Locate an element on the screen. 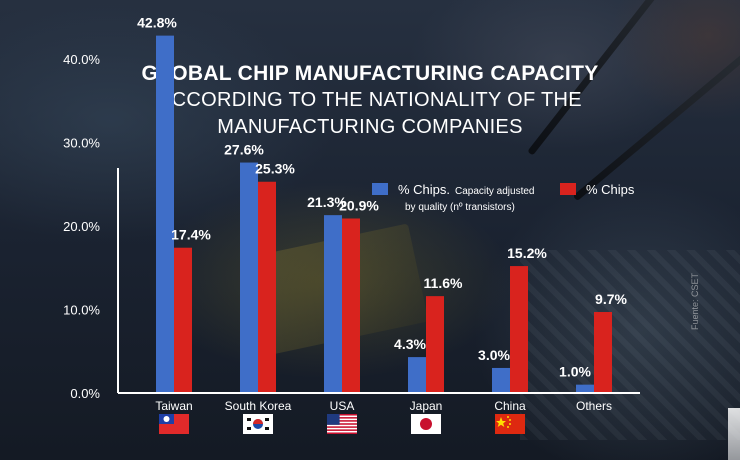 The width and height of the screenshot is (740, 460). data-label-red: 17.4% is located at coordinates (191, 235).